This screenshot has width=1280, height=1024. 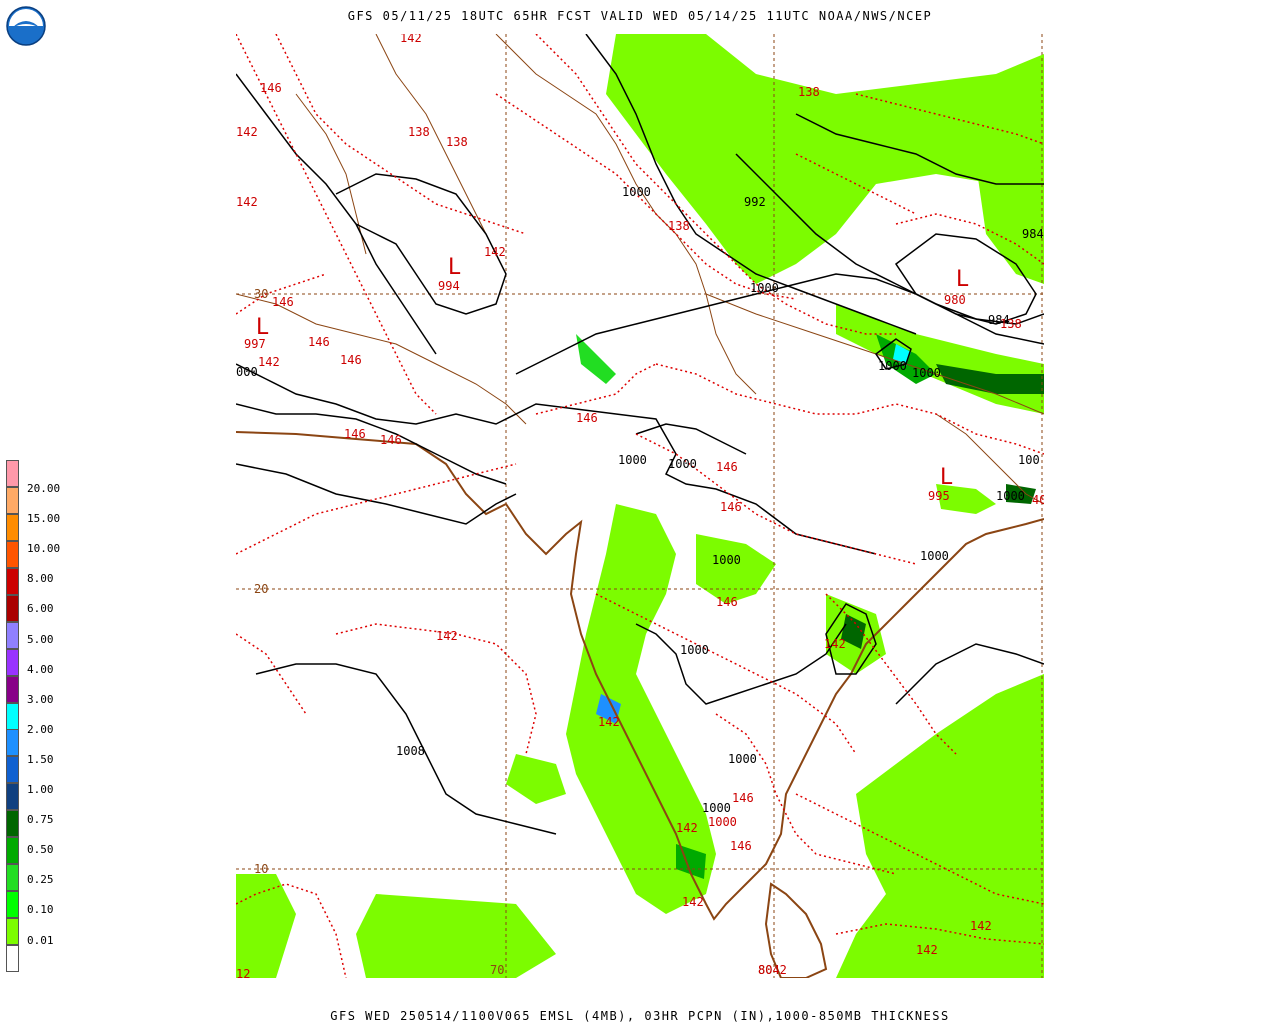 I want to click on lat-label-20: 20, so click(x=261, y=589).